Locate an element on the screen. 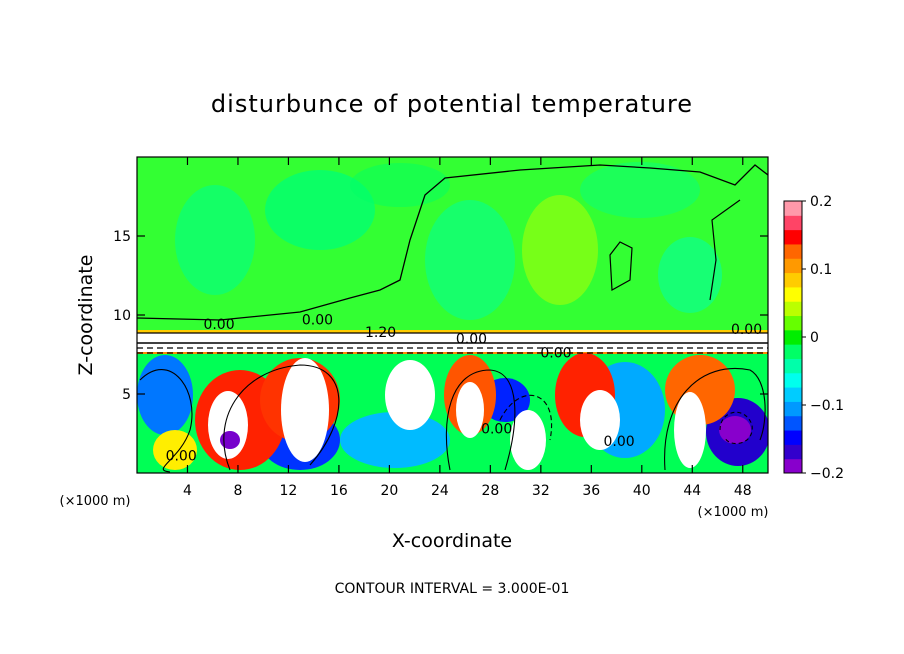  x-unit-label-left: (×1000 m) is located at coordinates (95, 501).